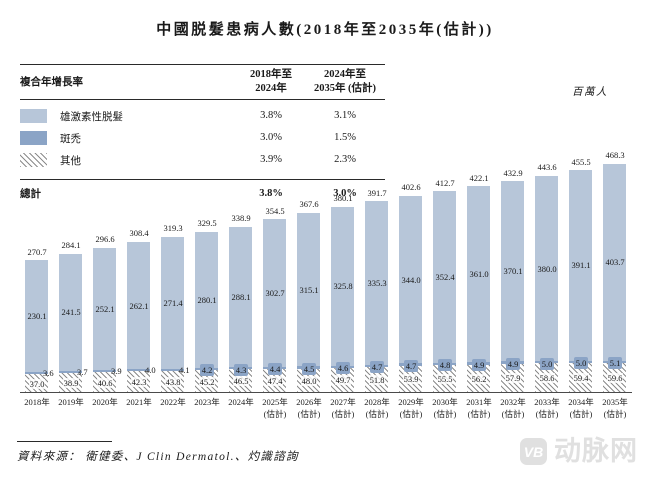 The width and height of the screenshot is (650, 481). What do you see at coordinates (513, 378) in the screenshot?
I see `other-value-label: 57.9` at bounding box center [513, 378].